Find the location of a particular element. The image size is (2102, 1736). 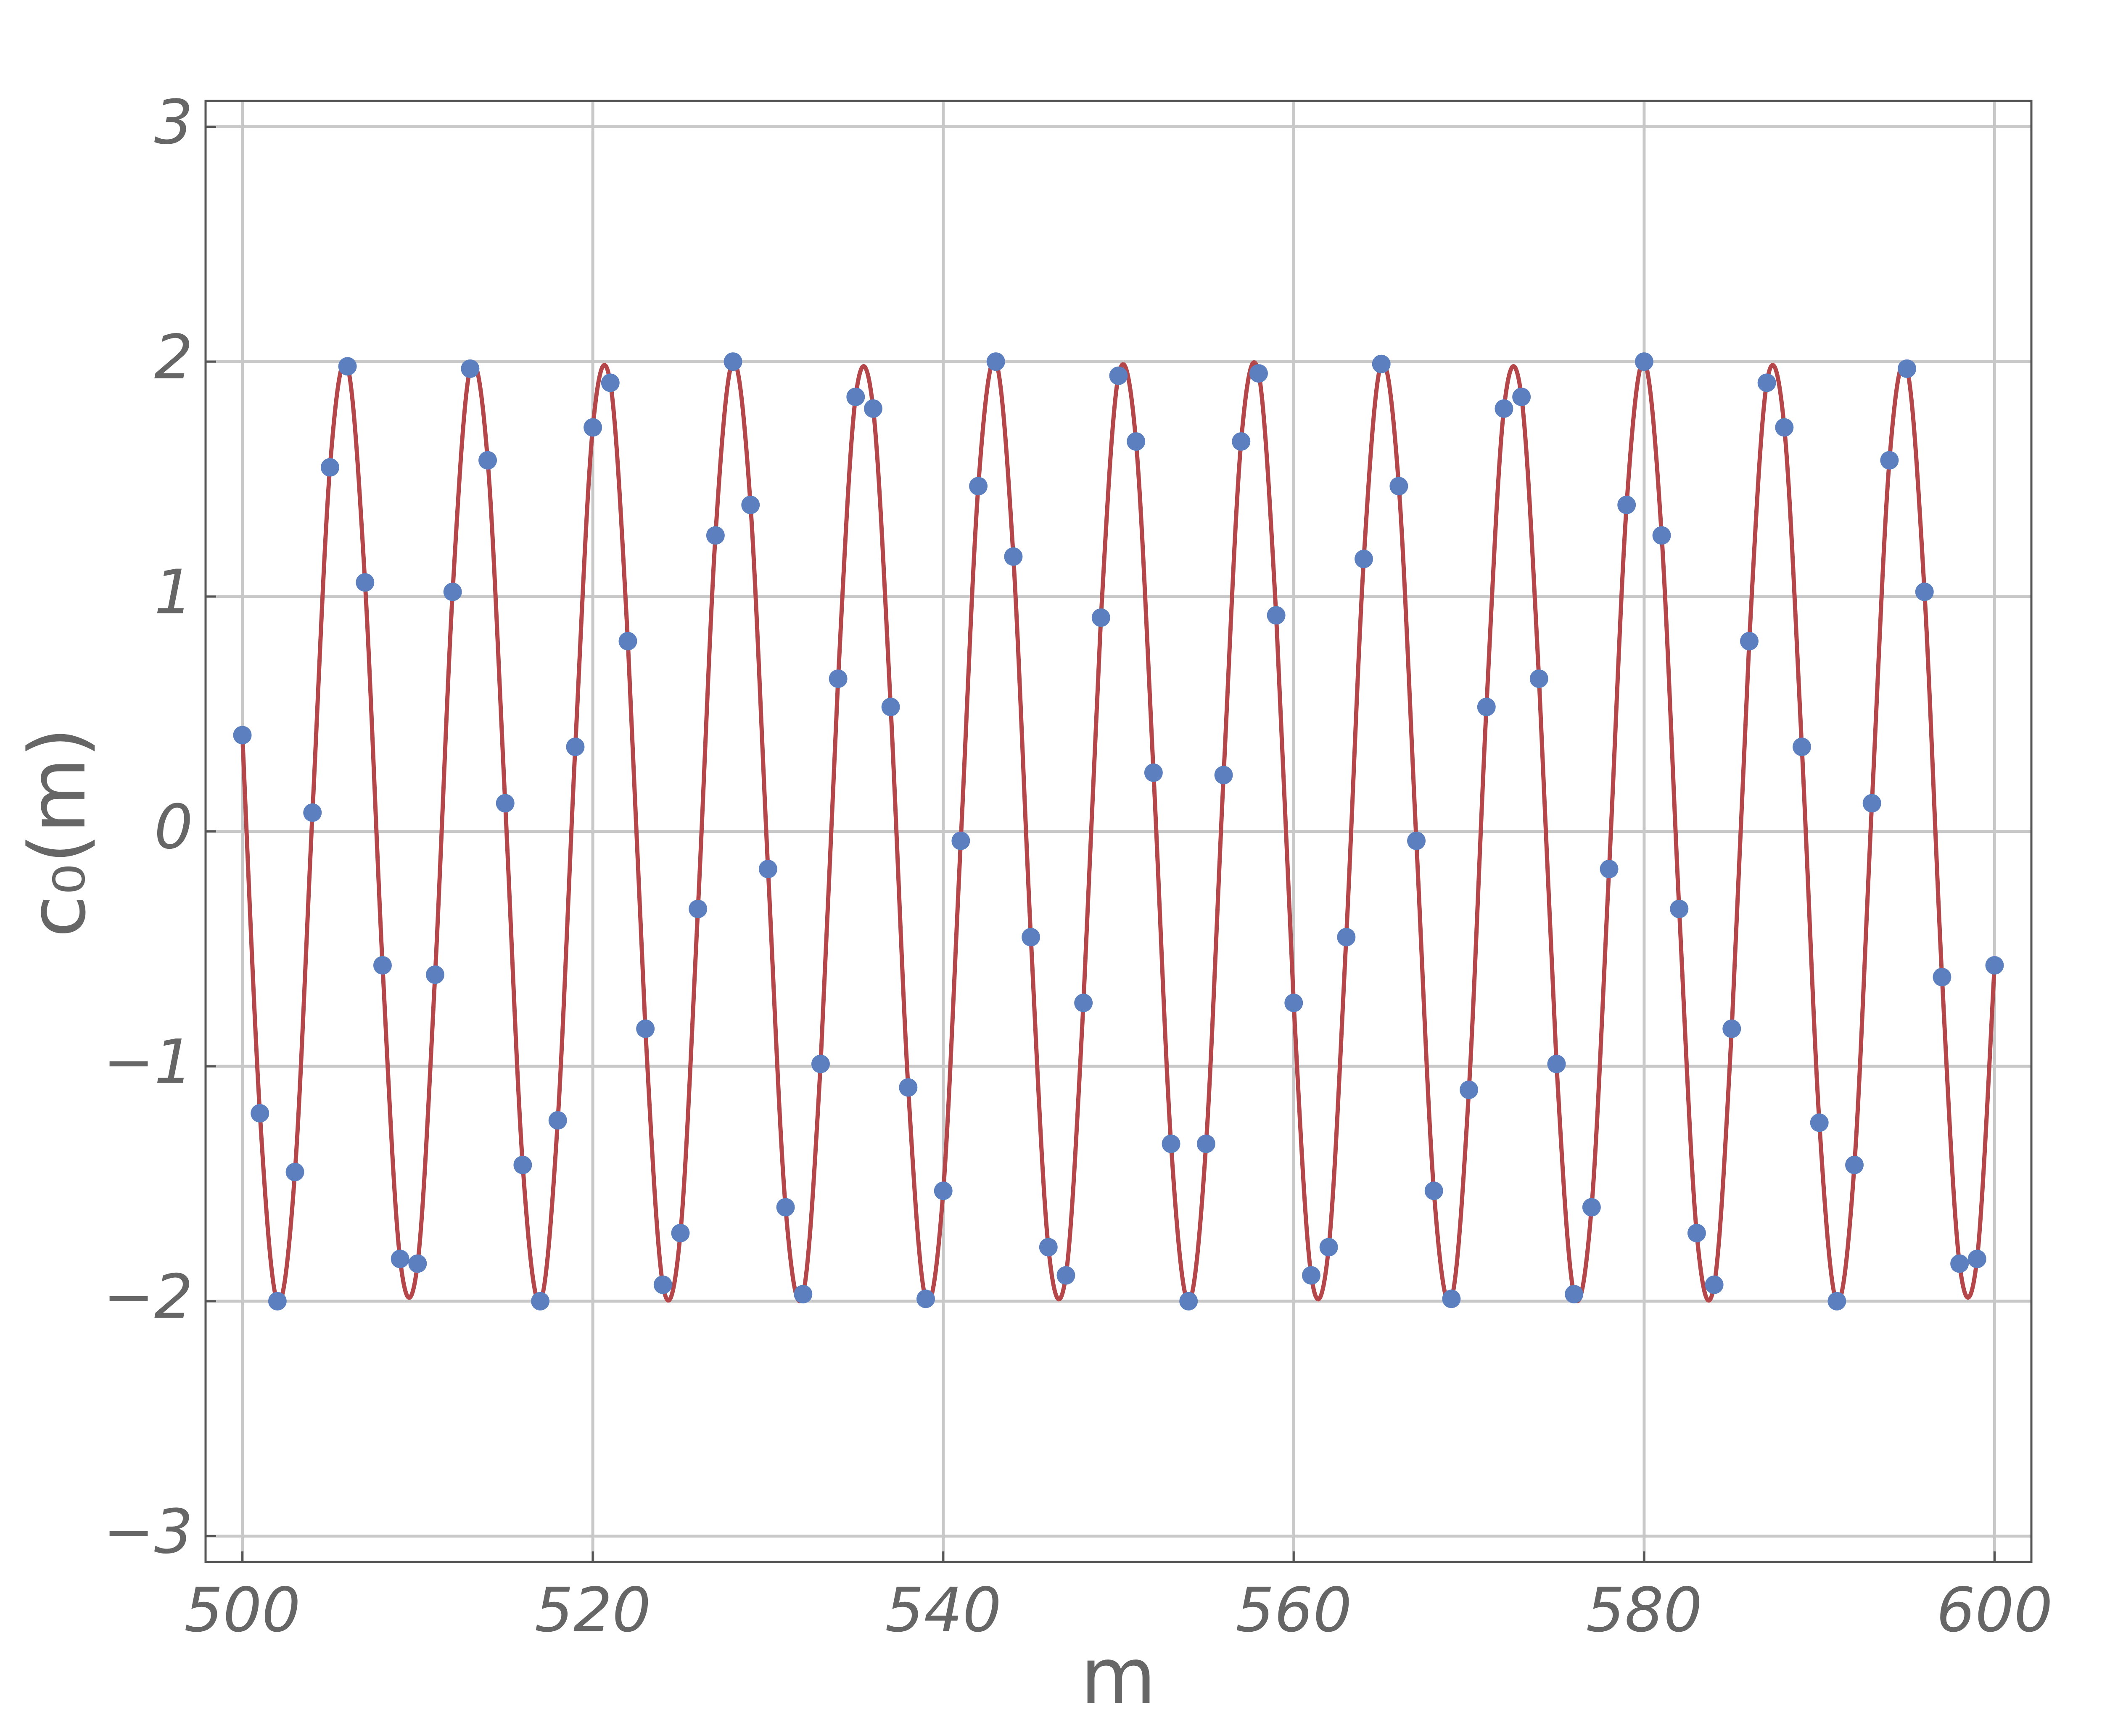

y-axis-label: c₀(m) is located at coordinates (57, 832).